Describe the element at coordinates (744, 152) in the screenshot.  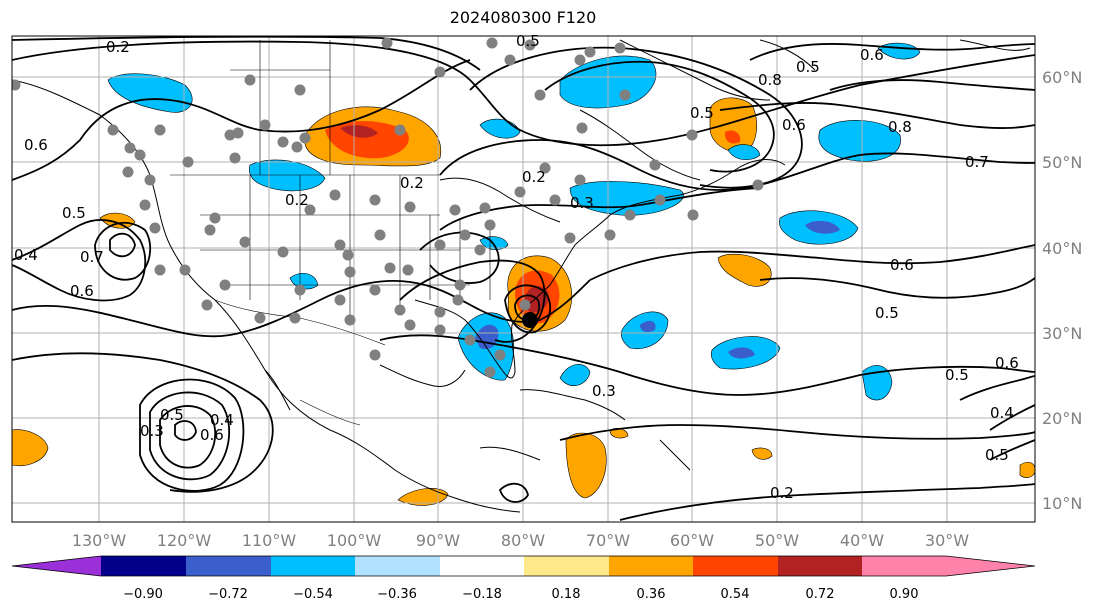
I see `cool-anomaly-newfoundland` at that location.